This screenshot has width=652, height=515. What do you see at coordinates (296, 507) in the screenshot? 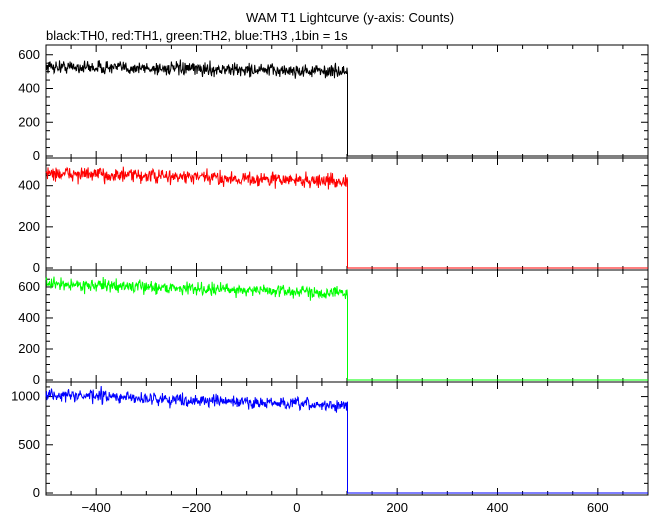
I see `x-tick-label: 0` at bounding box center [296, 507].